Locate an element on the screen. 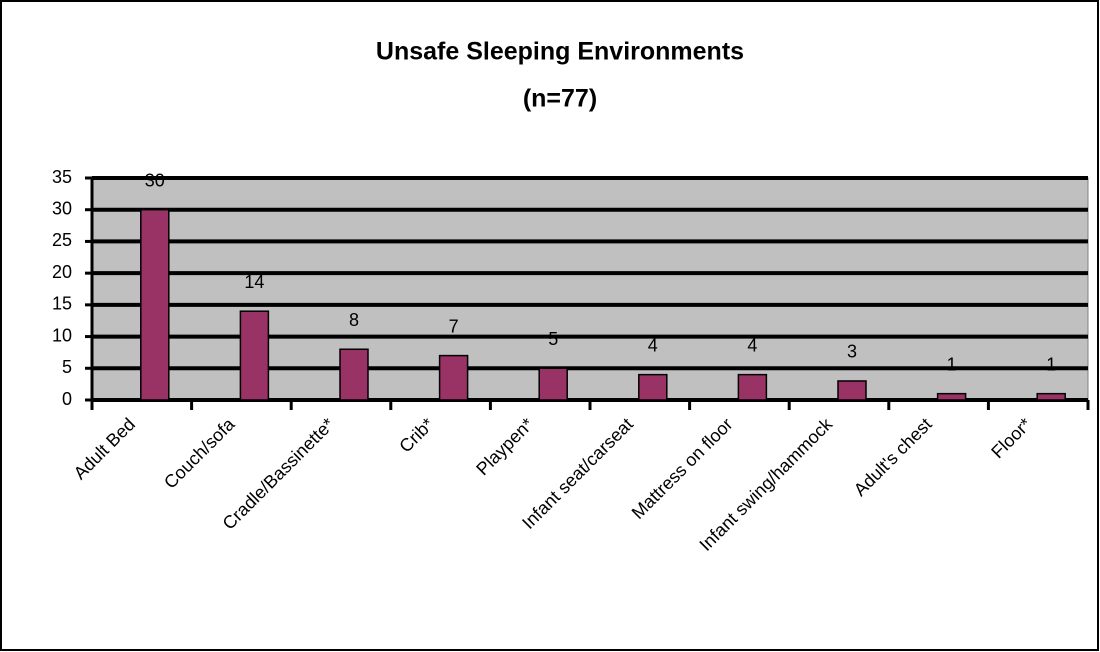 This screenshot has height=652, width=1100. y-tick-label: 10 is located at coordinates (62, 335).